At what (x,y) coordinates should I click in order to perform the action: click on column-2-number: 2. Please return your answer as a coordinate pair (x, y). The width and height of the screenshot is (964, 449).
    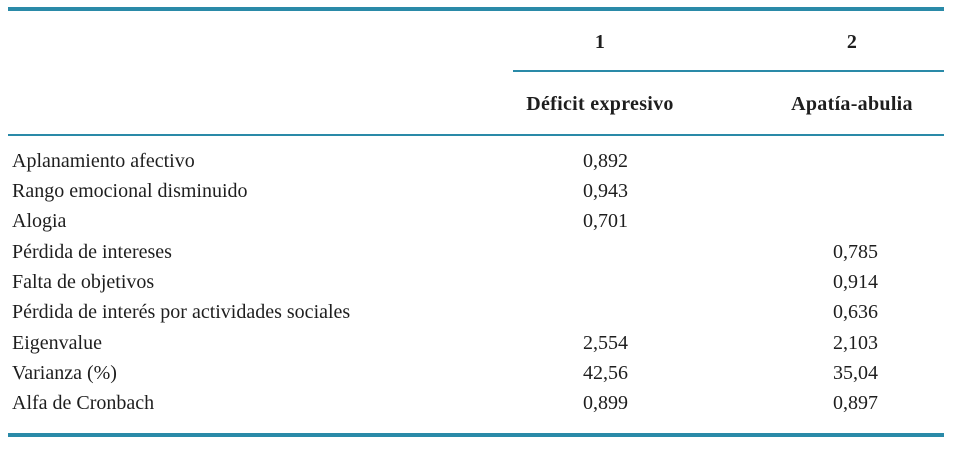
    Looking at the image, I should click on (852, 42).